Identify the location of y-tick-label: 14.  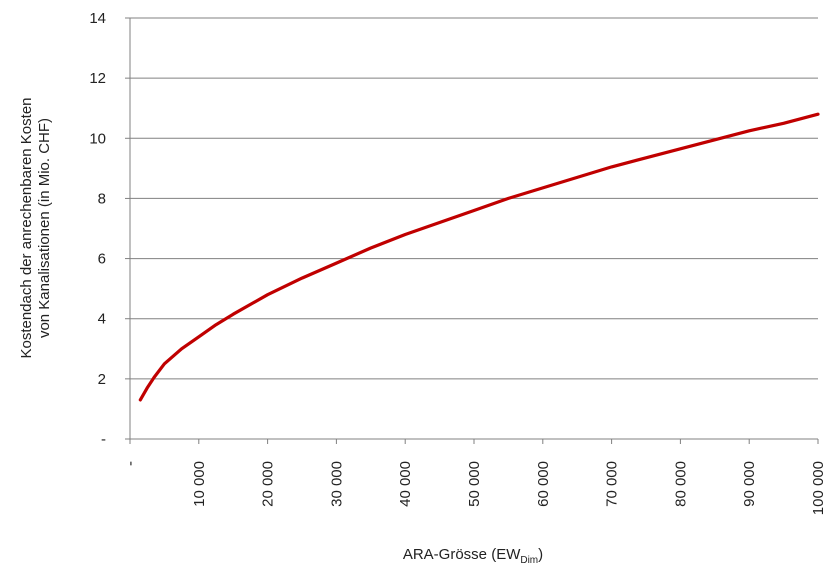
(97, 18).